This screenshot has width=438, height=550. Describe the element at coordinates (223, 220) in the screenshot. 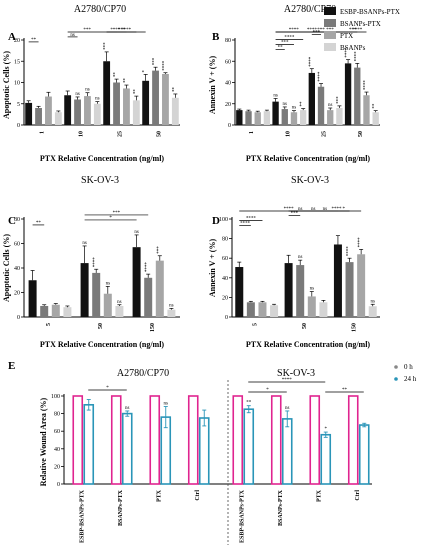

I see `y-tick-label: 100` at that location.